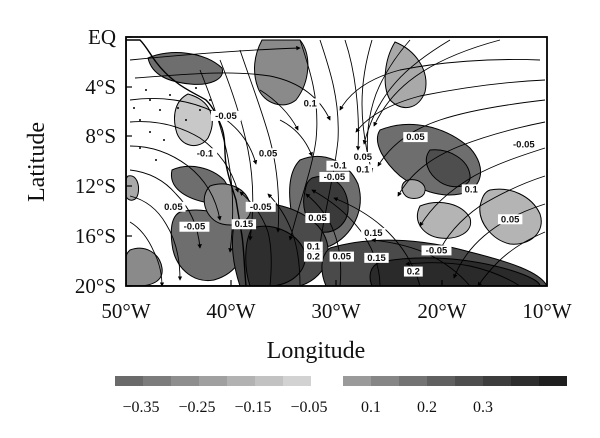  I want to click on contour-label-11: 0.05, so click(510, 219).